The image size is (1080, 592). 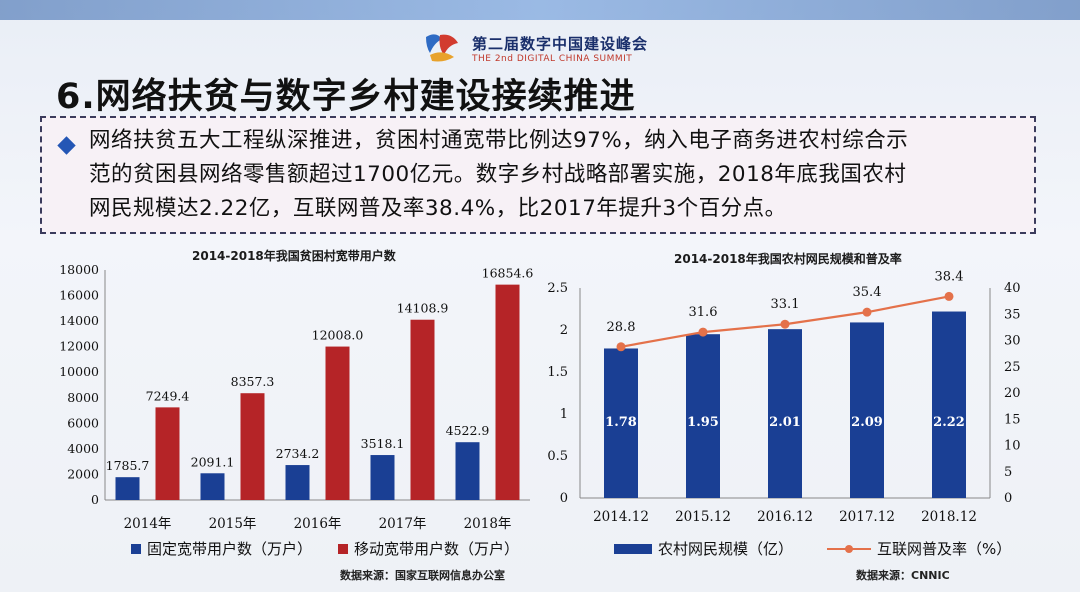 What do you see at coordinates (488, 524) in the screenshot?
I see `chart1-x-tick-label: 2018年` at bounding box center [488, 524].